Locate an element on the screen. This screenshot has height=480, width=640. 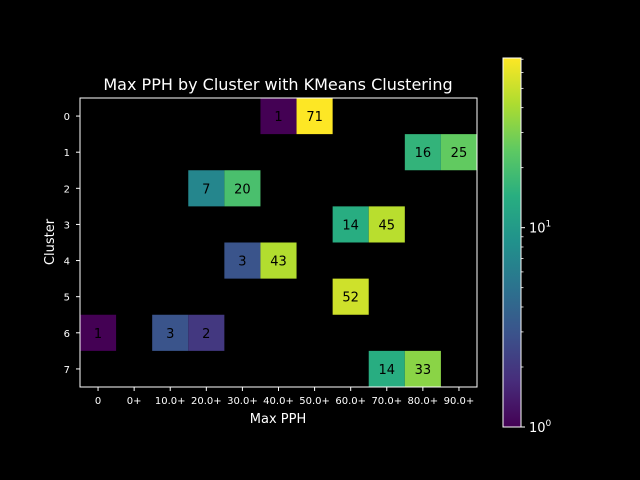
x-tick-label: 0+ is located at coordinates (134, 401).